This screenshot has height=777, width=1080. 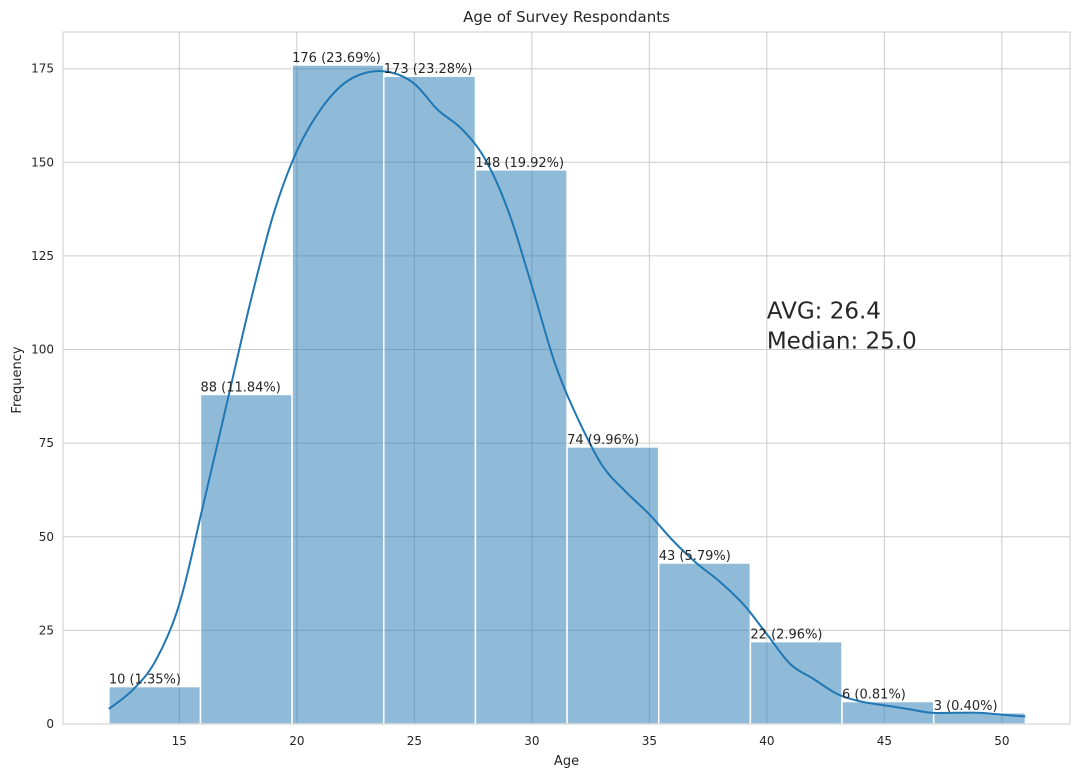 I want to click on x-axis-label: Age, so click(x=566, y=761).